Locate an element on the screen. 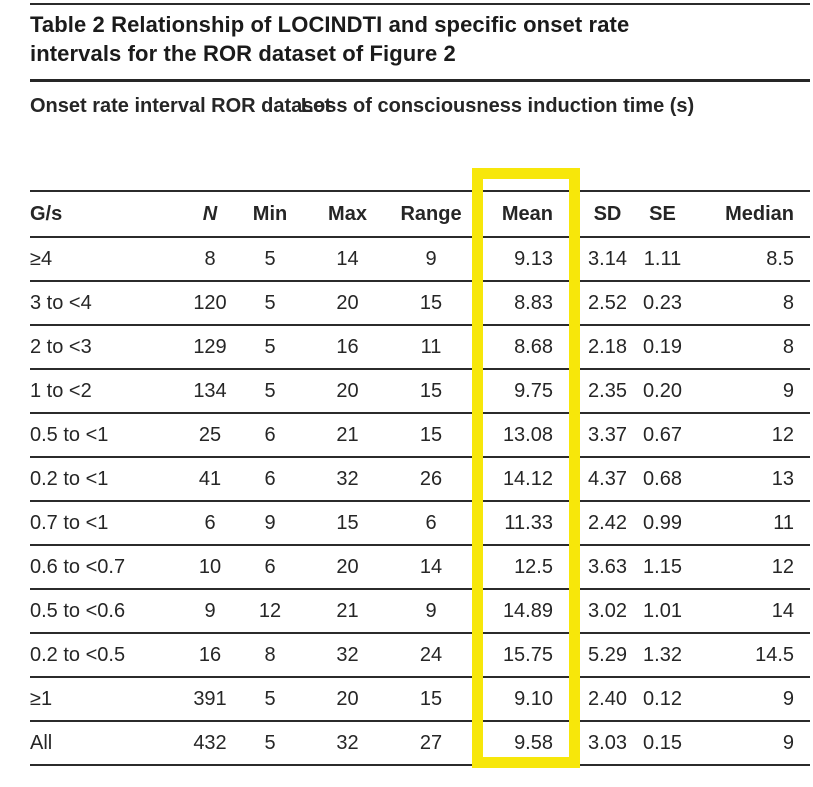  row-label: 0.5 to <0.6 is located at coordinates (107, 611).